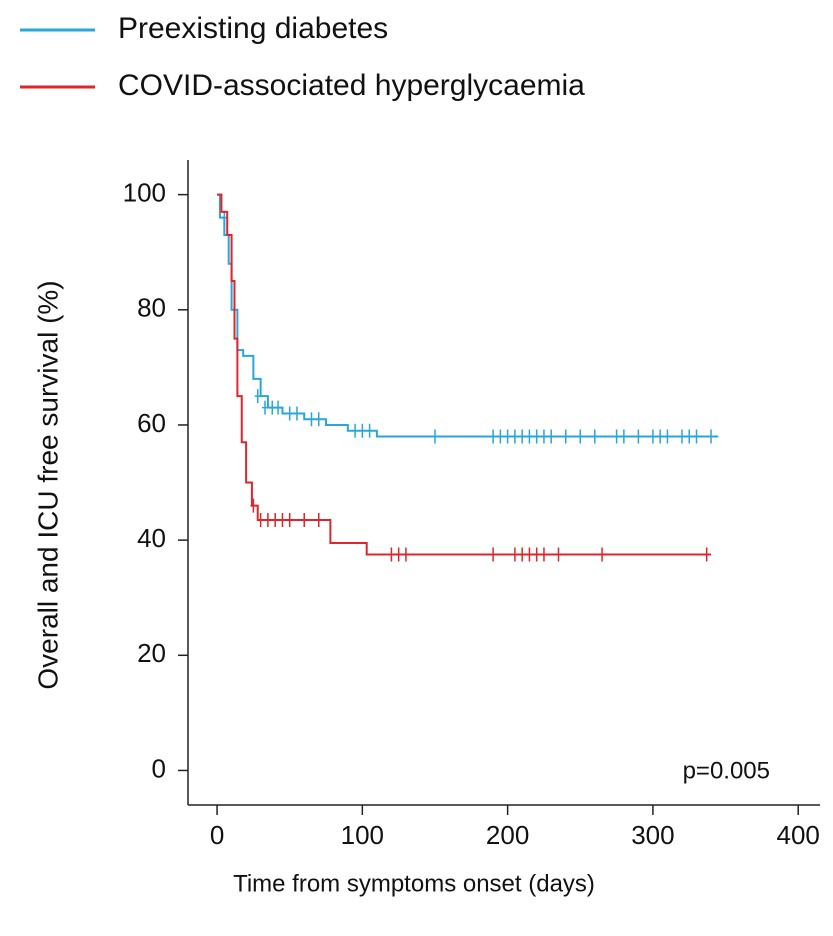 This screenshot has width=833, height=936. What do you see at coordinates (253, 28) in the screenshot?
I see `legend-label: Preexisting diabetes` at bounding box center [253, 28].